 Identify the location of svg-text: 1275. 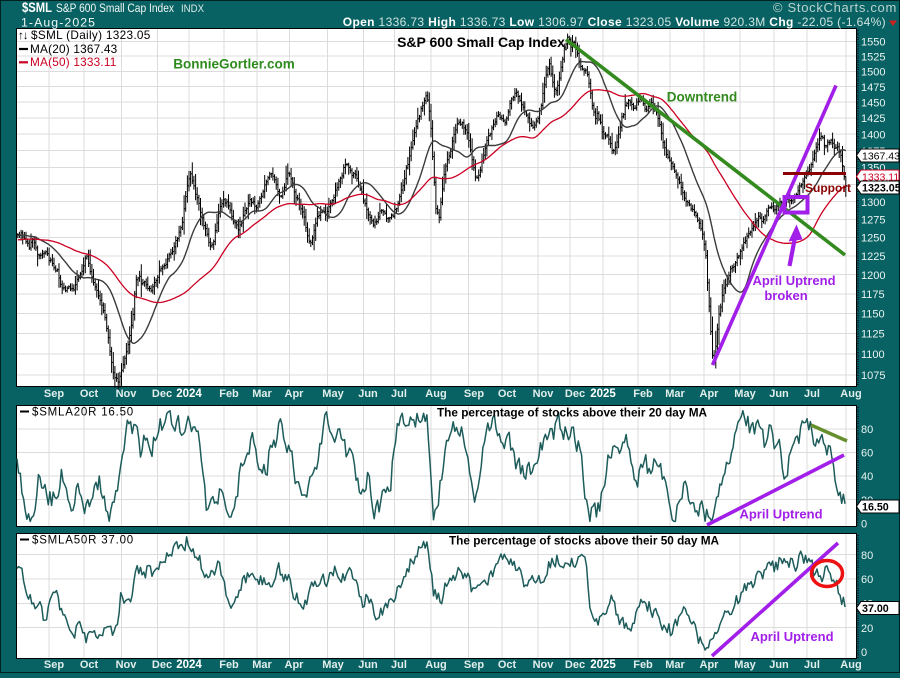
(873, 221).